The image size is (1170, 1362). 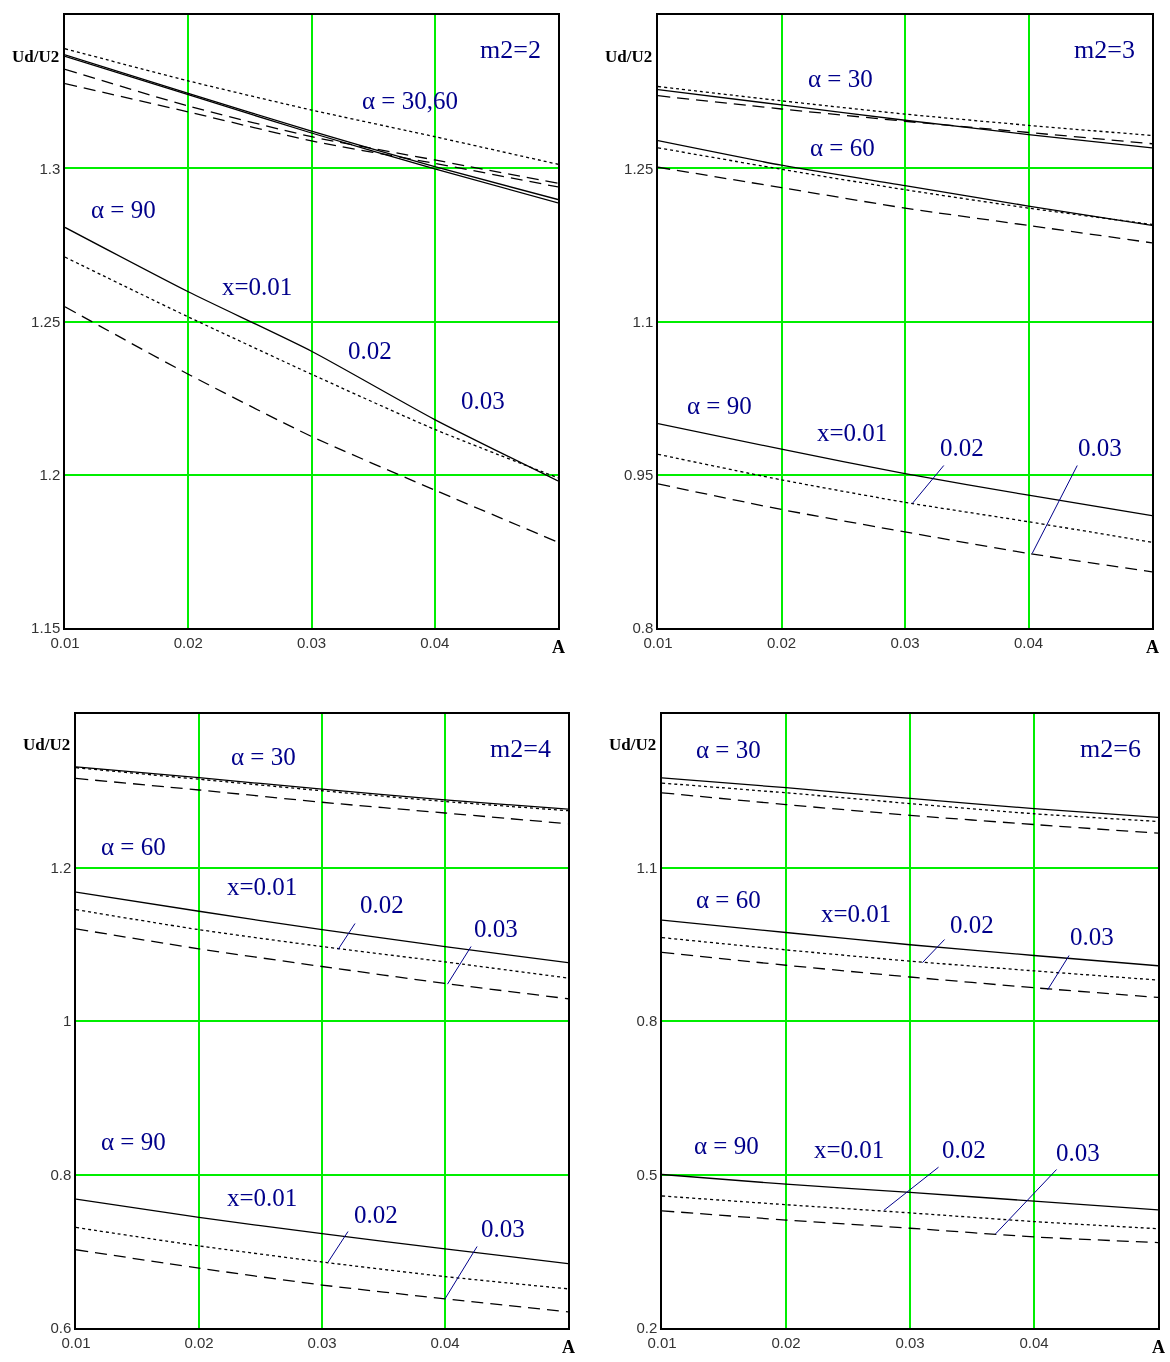 What do you see at coordinates (1110, 748) in the screenshot?
I see `text: m2=6` at bounding box center [1110, 748].